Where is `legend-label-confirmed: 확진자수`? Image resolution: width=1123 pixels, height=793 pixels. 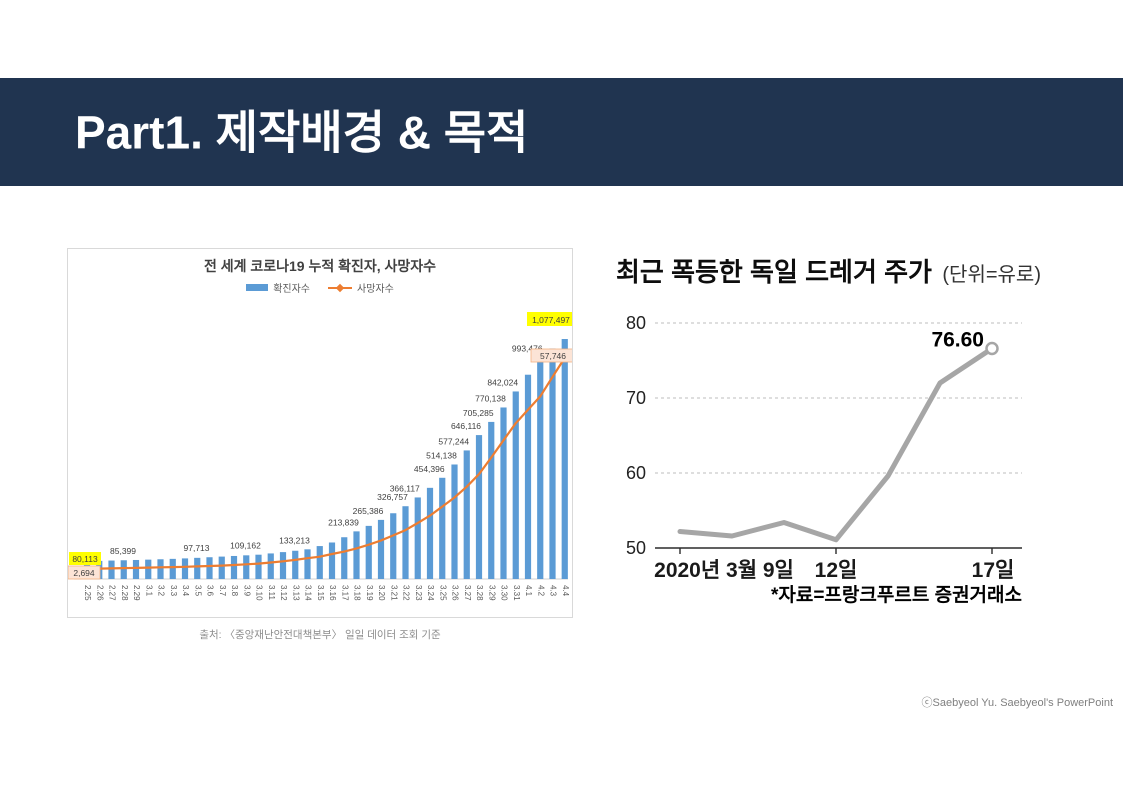
legend-label-confirmed: 확진자수 is located at coordinates (291, 289).